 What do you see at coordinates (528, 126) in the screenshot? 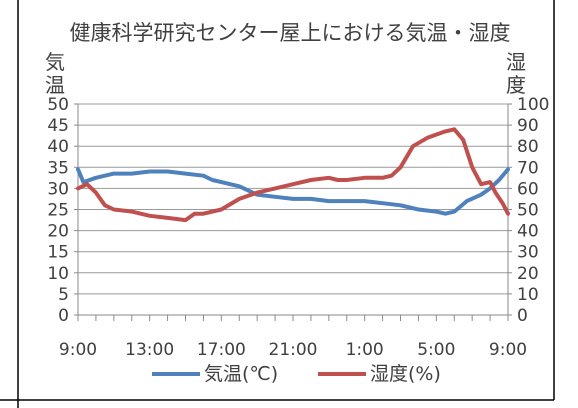
I see `y-right-tick-label: 90` at bounding box center [528, 126].